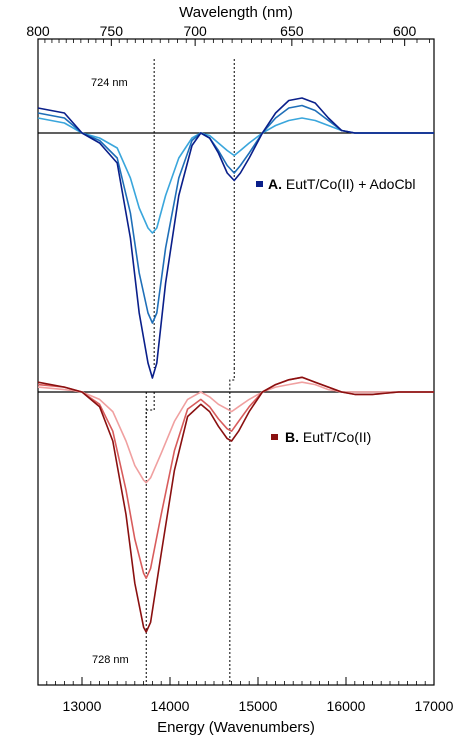 This screenshot has width=474, height=738. What do you see at coordinates (82, 706) in the screenshot?
I see `bottom-tick-label: 13000` at bounding box center [82, 706].